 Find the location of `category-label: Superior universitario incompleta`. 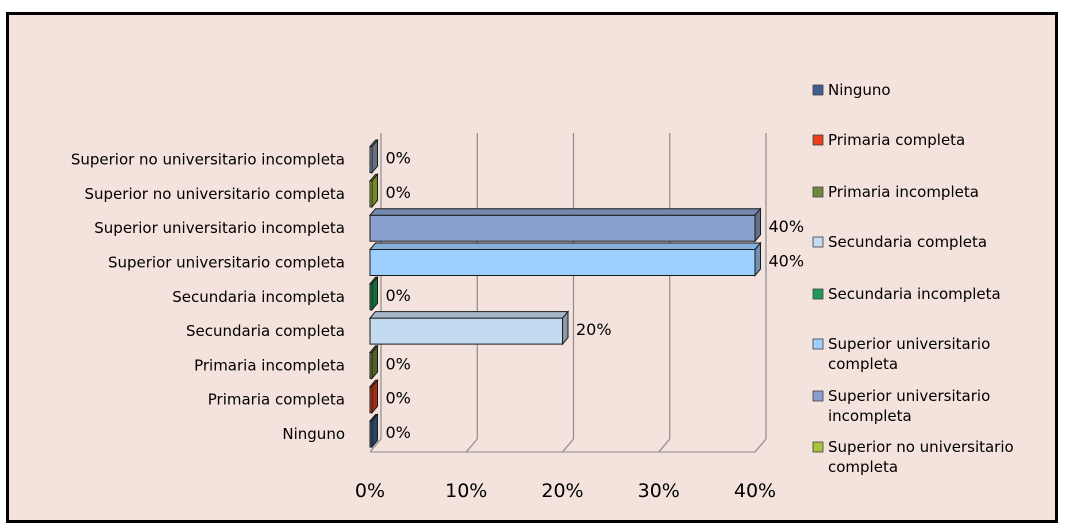

category-label: Superior universitario incompleta is located at coordinates (219, 228).